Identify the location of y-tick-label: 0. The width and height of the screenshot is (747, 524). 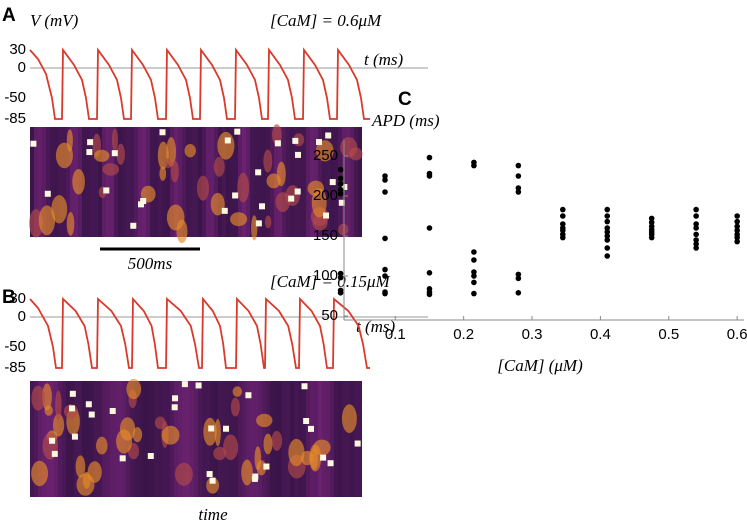
(22, 316).